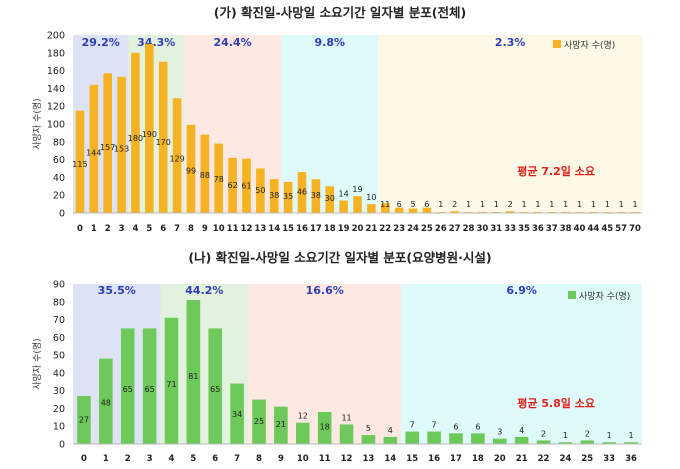 The image size is (680, 469). Describe the element at coordinates (469, 229) in the screenshot. I see `x-tick-label: 28` at that location.